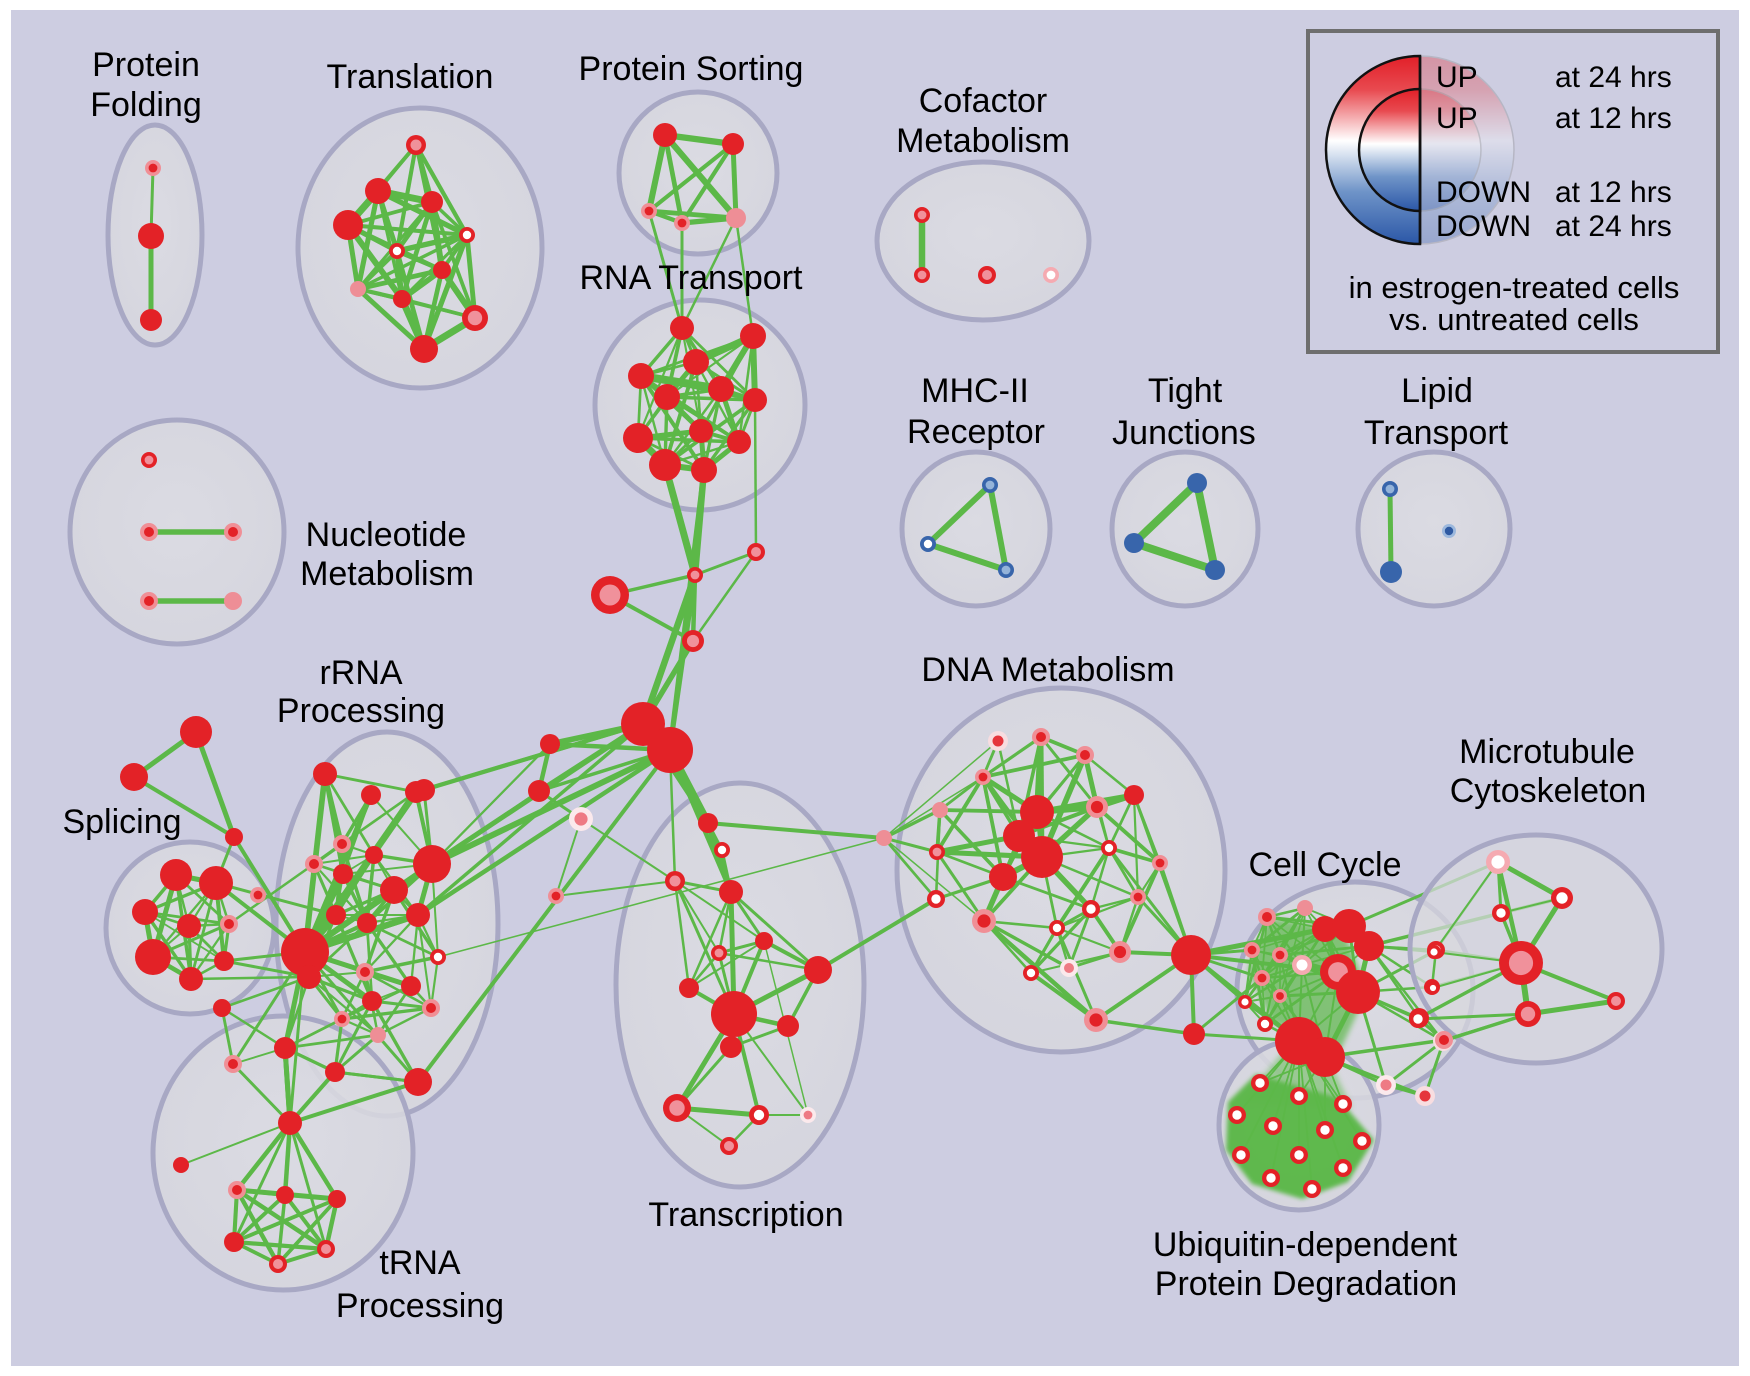 This screenshot has height=1376, width=1750. I want to click on svg-text: vs. untreated cells, so click(1514, 319).